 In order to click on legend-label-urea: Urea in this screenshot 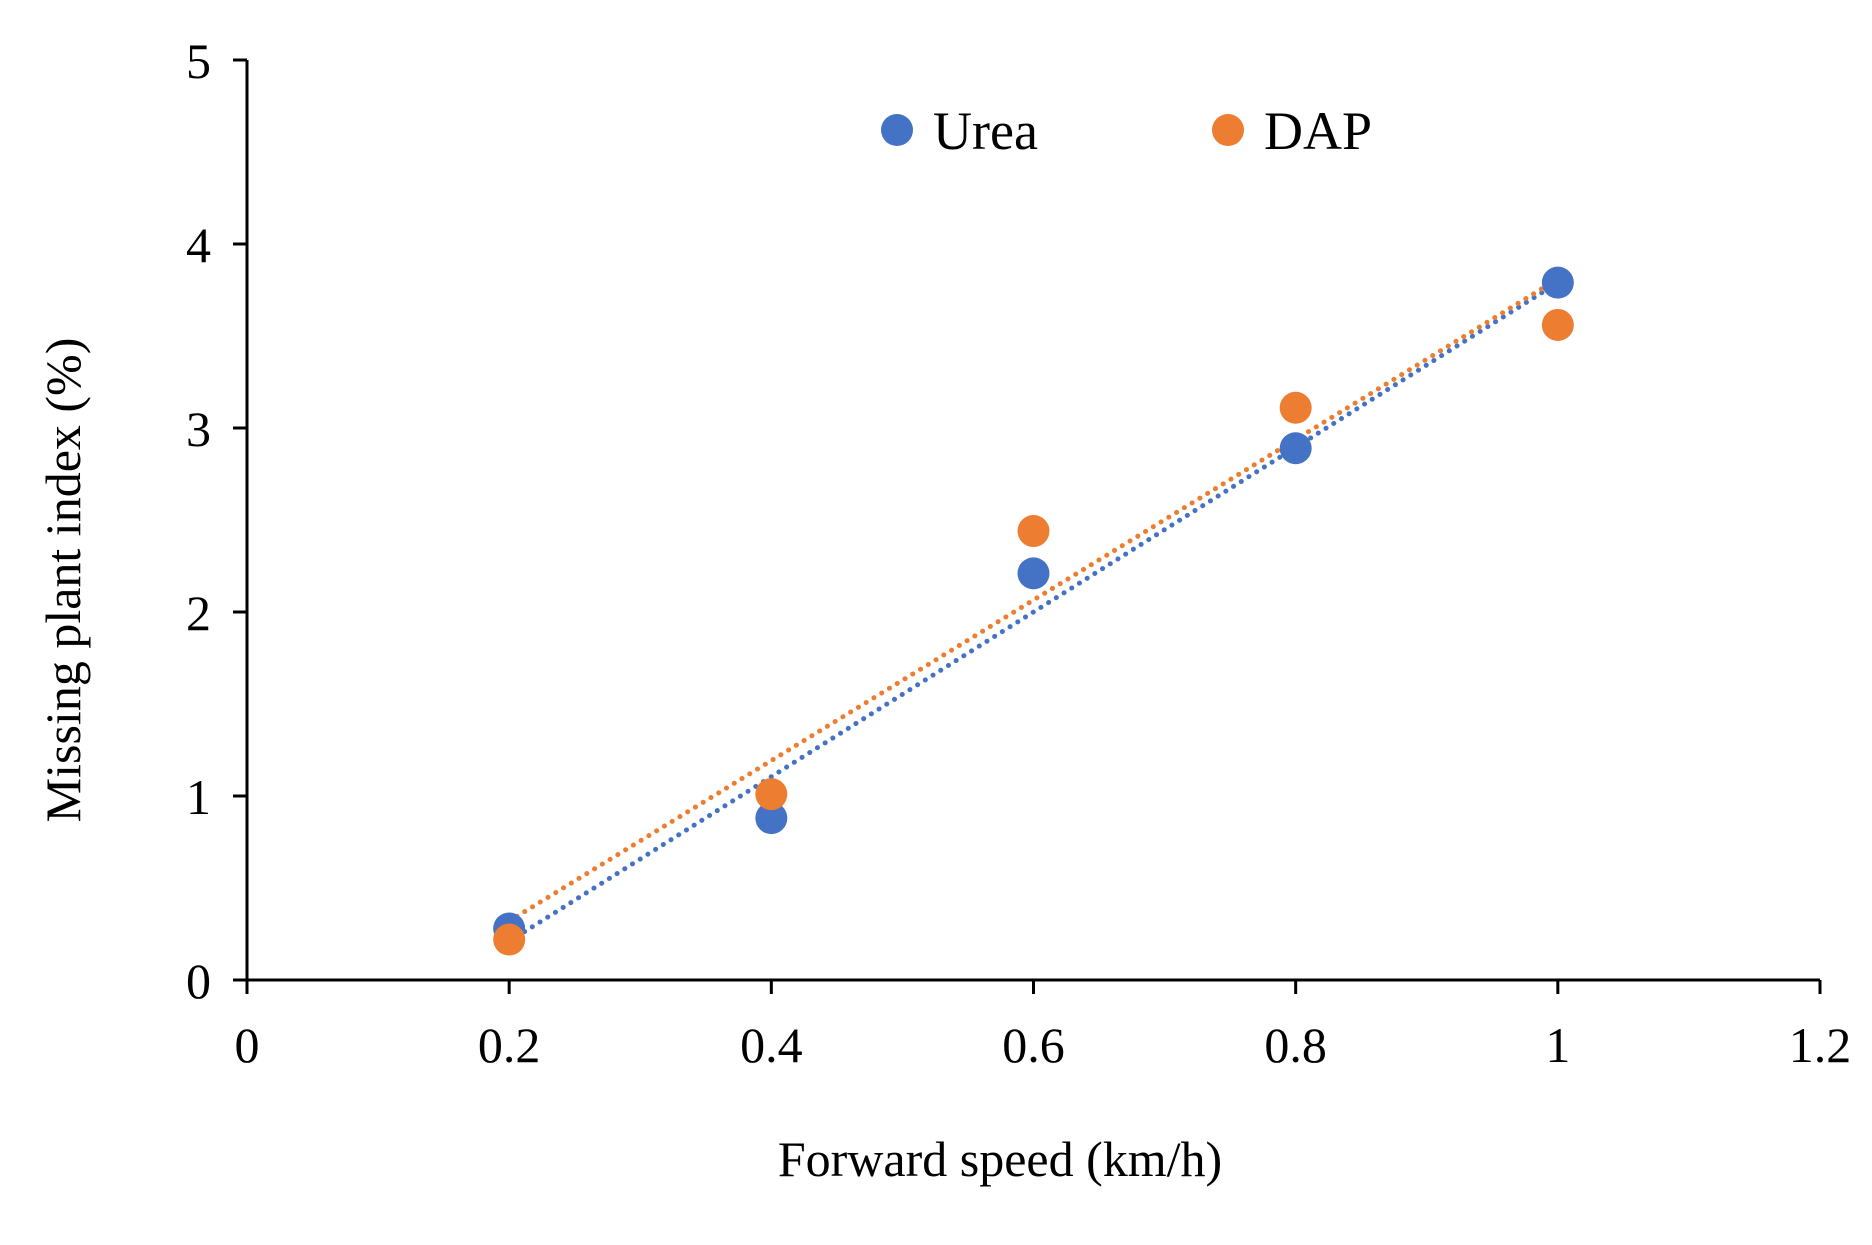, I will do `click(985, 131)`.